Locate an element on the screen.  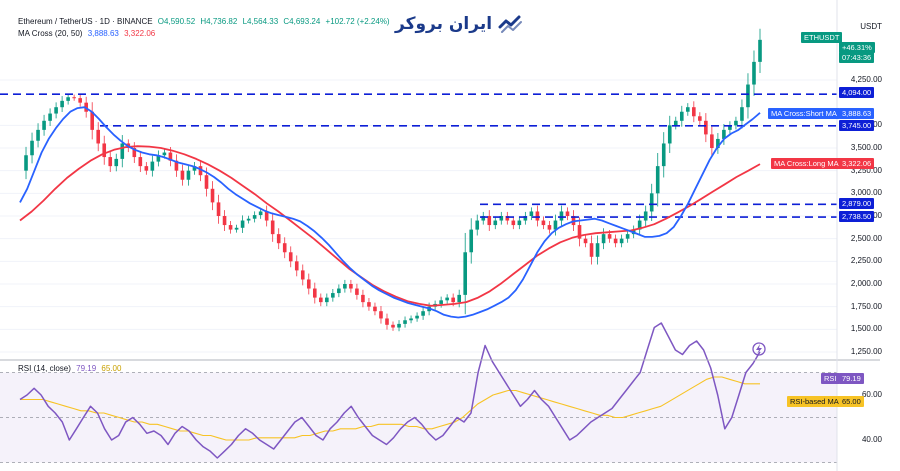
logo-text: ایران بروکر is located at coordinates (444, 24).